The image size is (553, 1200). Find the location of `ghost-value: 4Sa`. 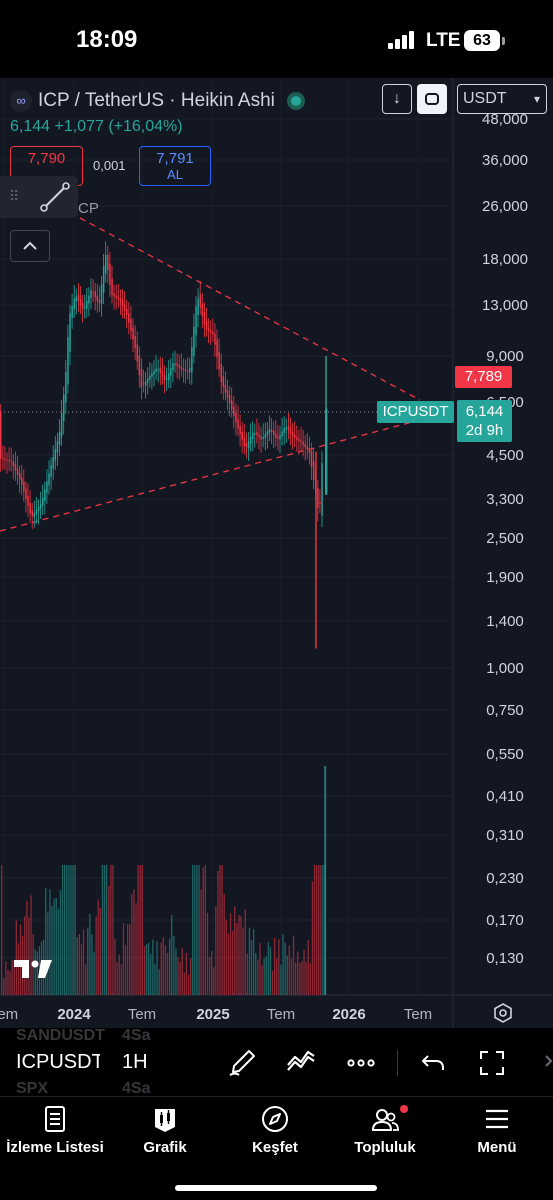

ghost-value: 4Sa is located at coordinates (136, 1088).